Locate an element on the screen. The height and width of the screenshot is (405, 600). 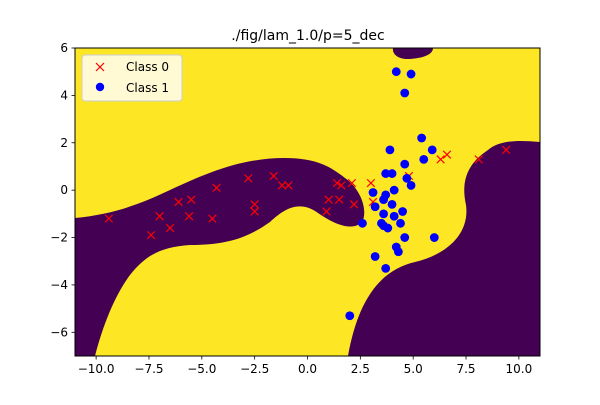
y-tick-label: −6 is located at coordinates (59, 332).